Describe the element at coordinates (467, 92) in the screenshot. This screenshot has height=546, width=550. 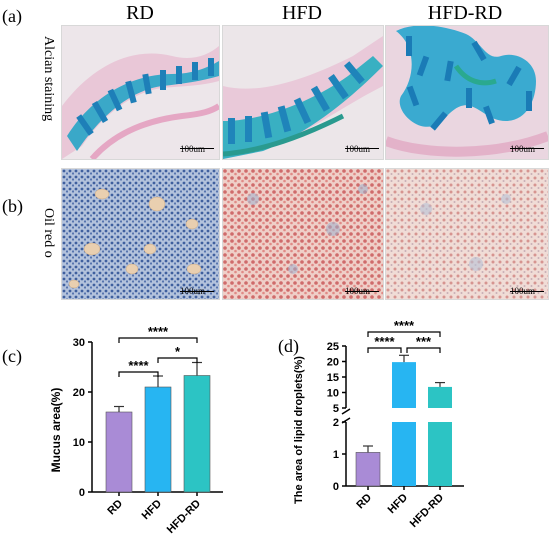
I see `micrograph-alcian-hfd-rd: 100um` at that location.